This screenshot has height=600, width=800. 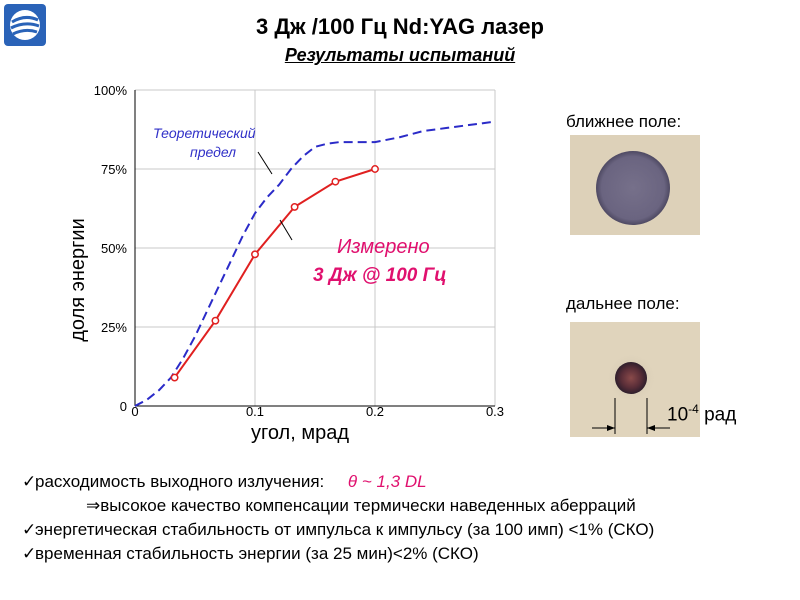 I want to click on bullet-divergence-text: расходимость выходного излучения:, so click(x=180, y=481).